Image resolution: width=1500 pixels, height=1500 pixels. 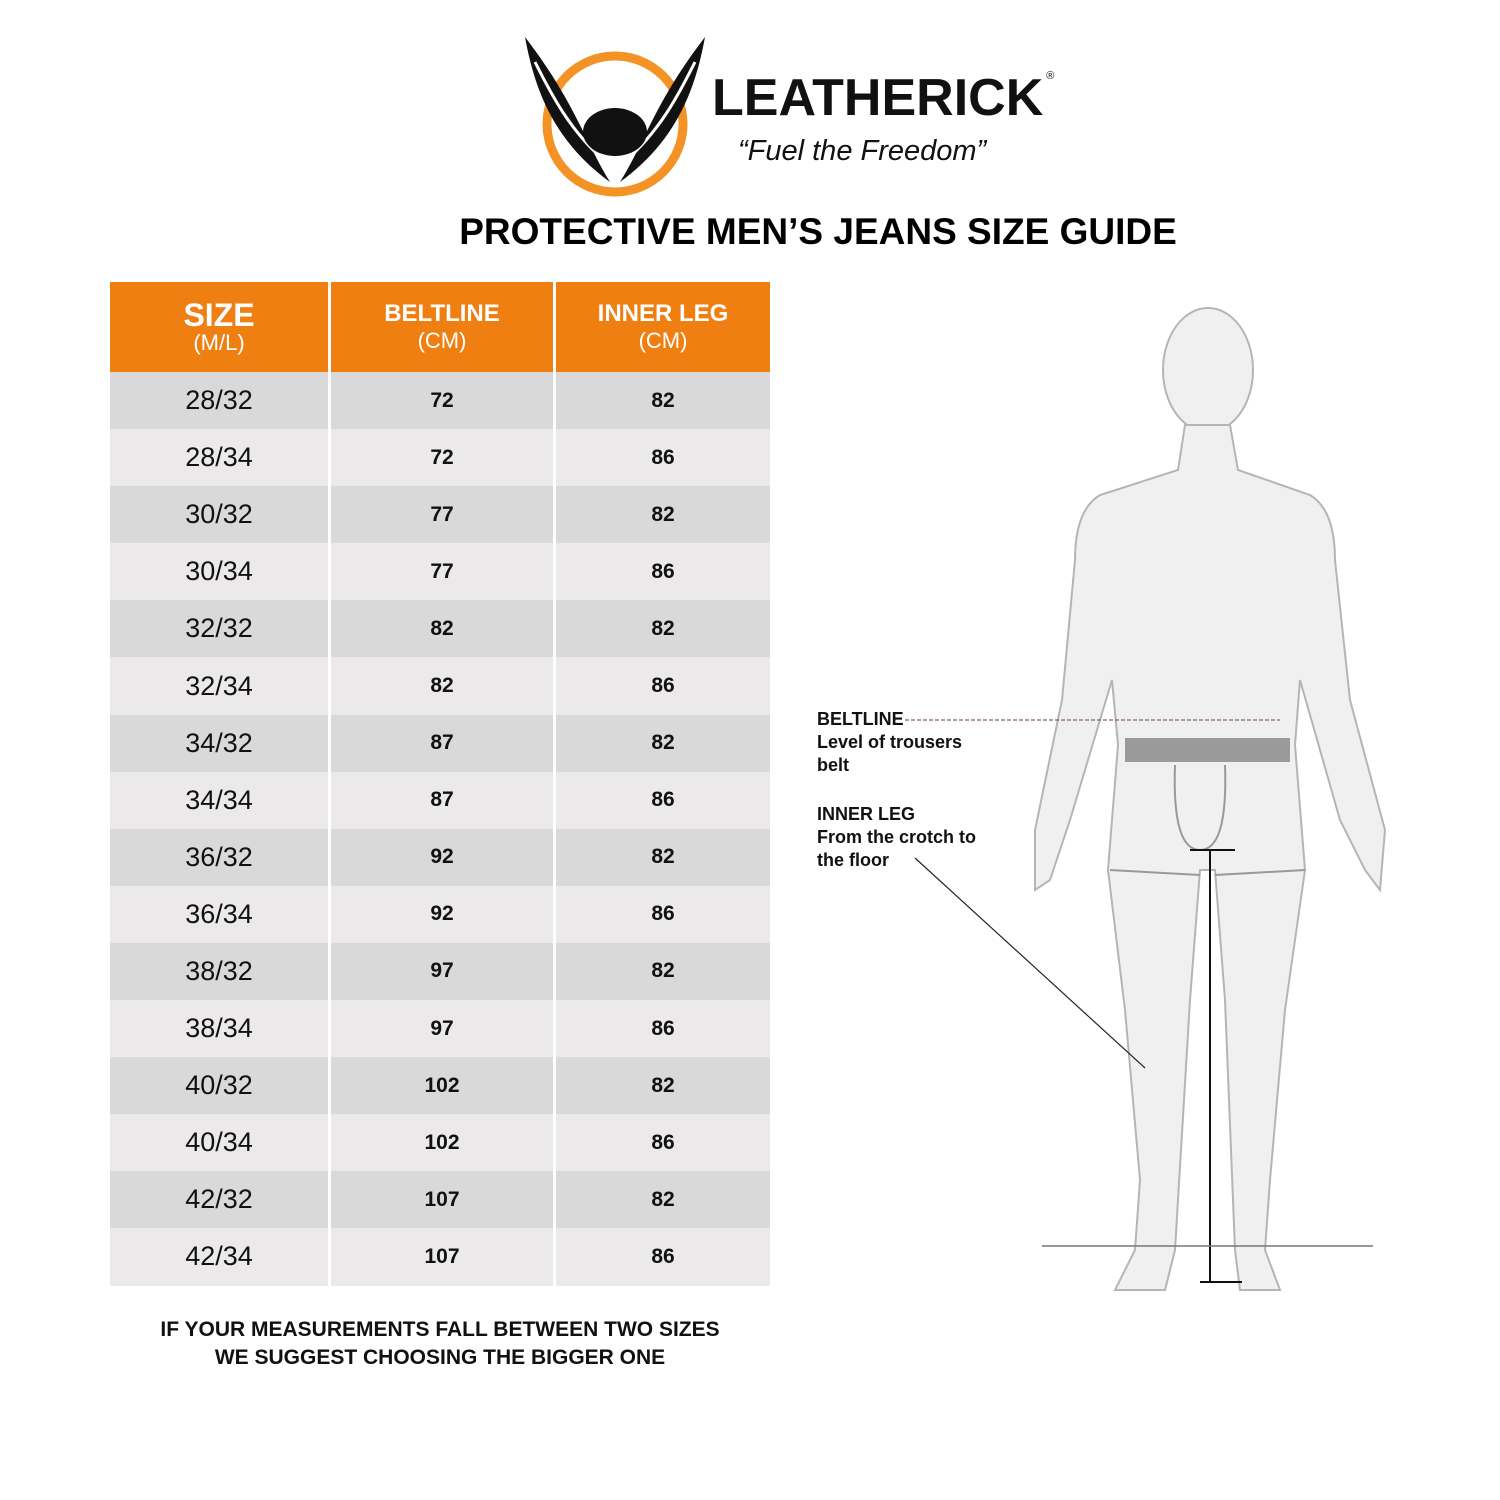 I want to click on table-row: 40/32 102 82, so click(x=440, y=1086).